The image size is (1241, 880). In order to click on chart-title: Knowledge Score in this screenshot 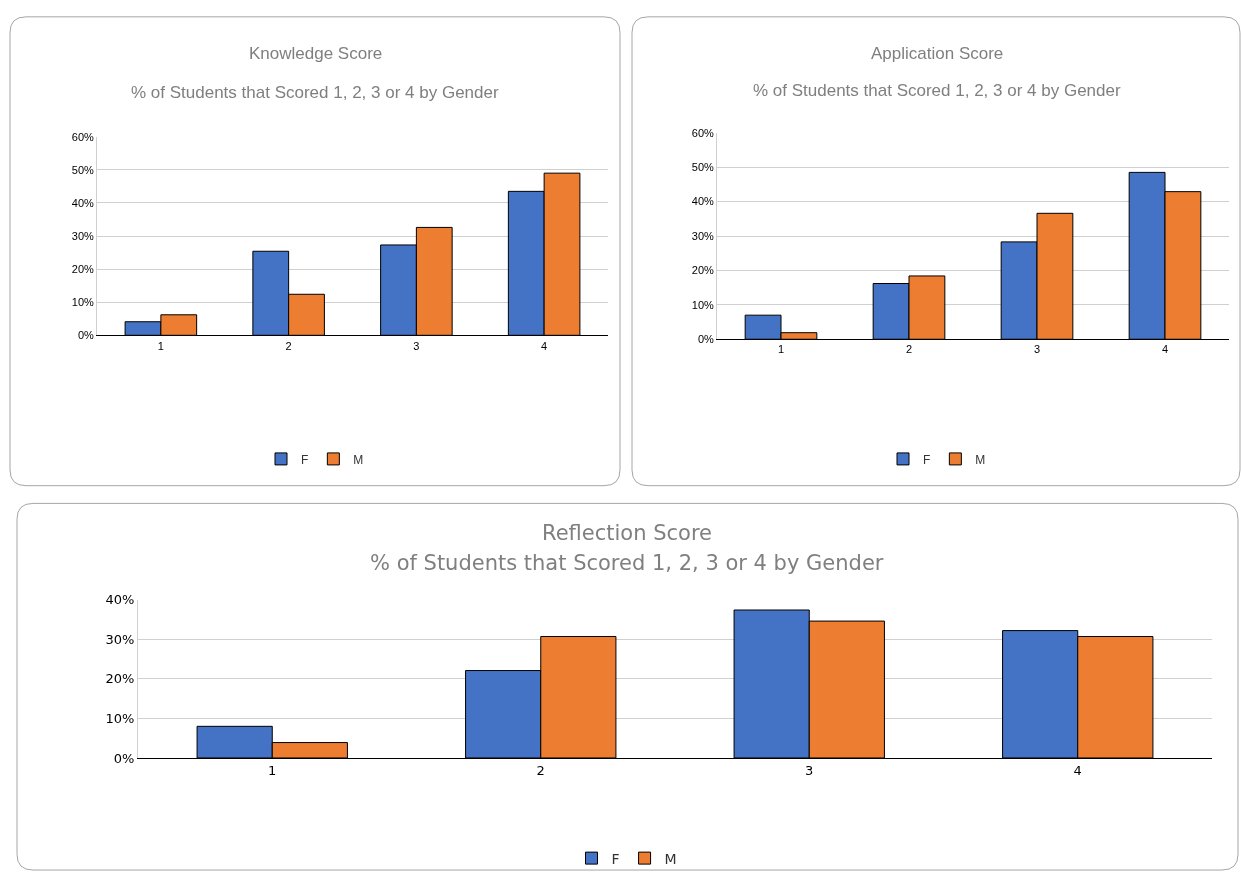, I will do `click(316, 53)`.